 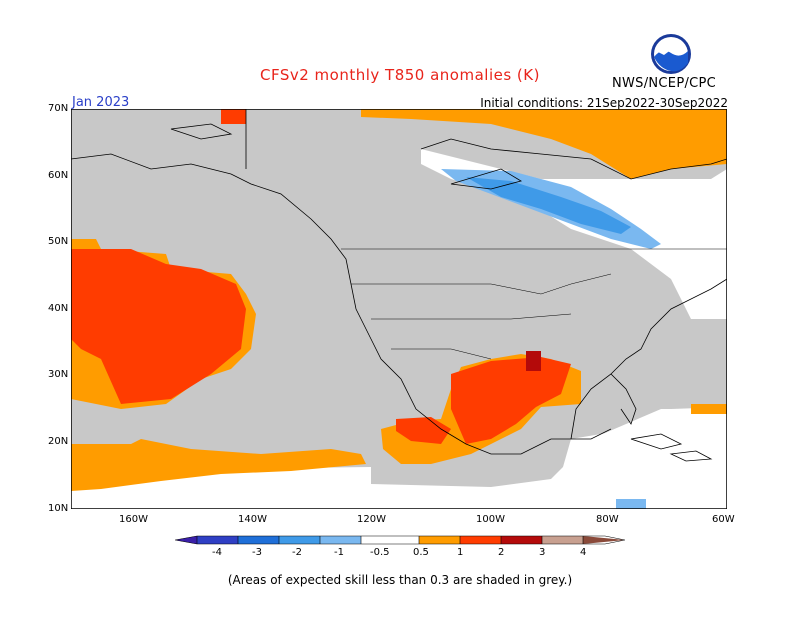 What do you see at coordinates (583, 552) in the screenshot?
I see `colorbar-label: 4` at bounding box center [583, 552].